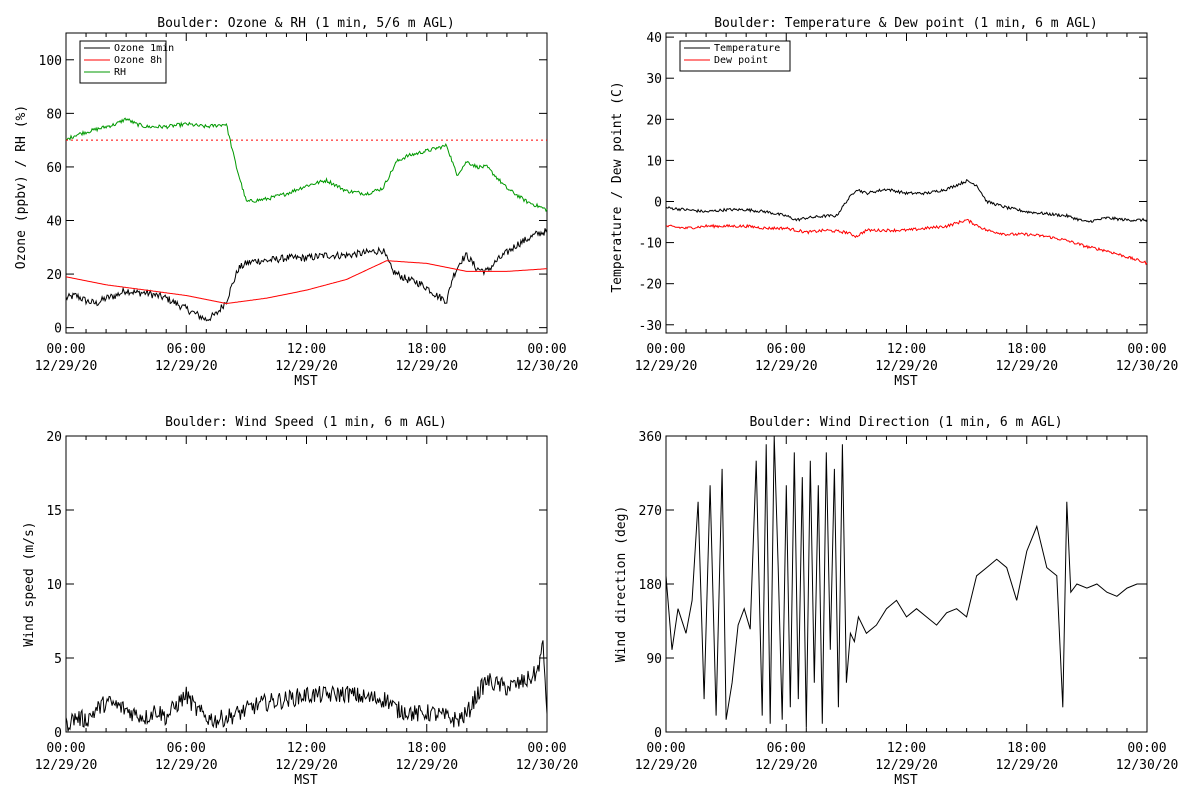 The height and width of the screenshot is (800, 1200). I want to click on legend-box, so click(735, 56).